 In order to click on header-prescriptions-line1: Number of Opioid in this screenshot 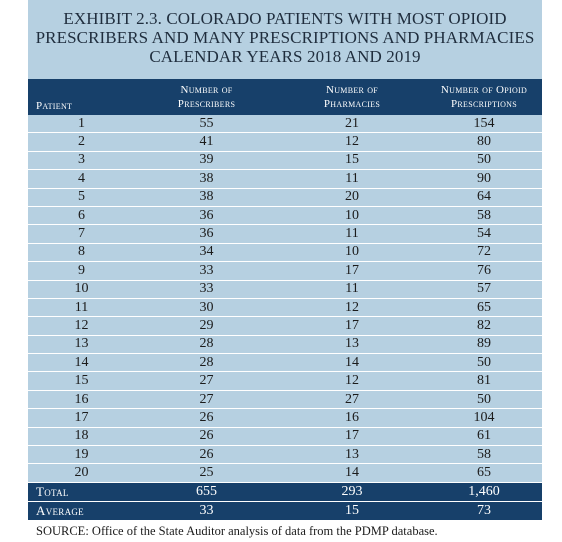, I will do `click(484, 90)`.